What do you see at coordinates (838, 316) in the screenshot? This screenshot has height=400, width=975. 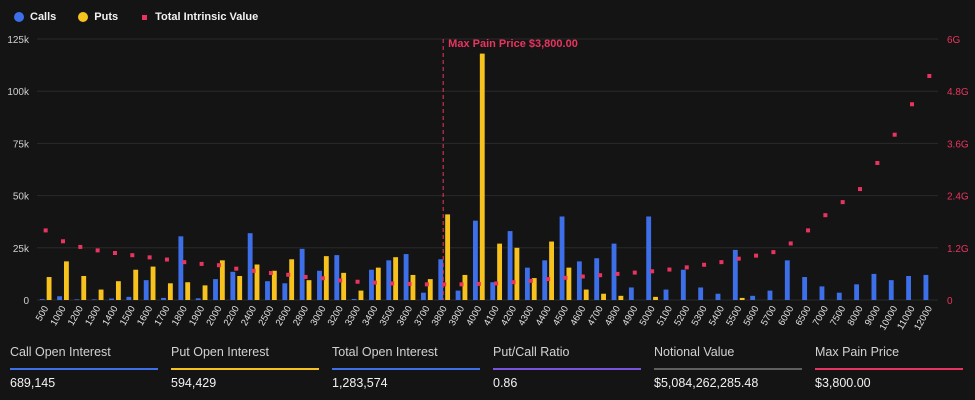 I see `x-tick-label: 7500` at bounding box center [838, 316].